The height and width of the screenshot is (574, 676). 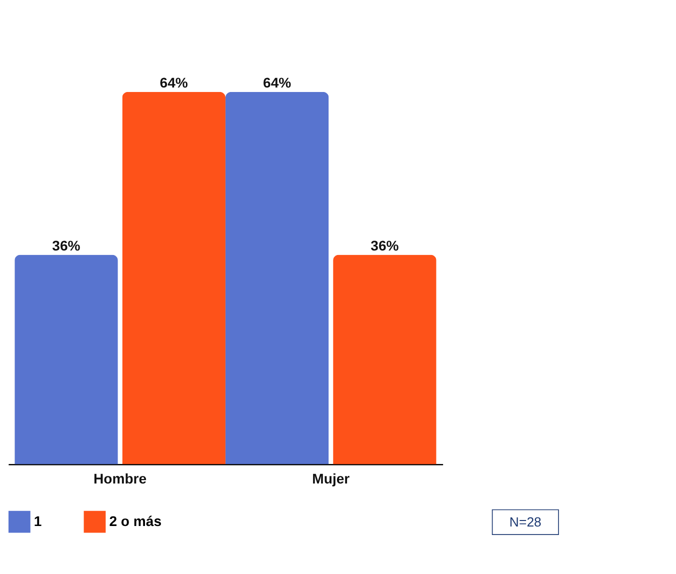 I want to click on legend-label: 1, so click(x=38, y=520).